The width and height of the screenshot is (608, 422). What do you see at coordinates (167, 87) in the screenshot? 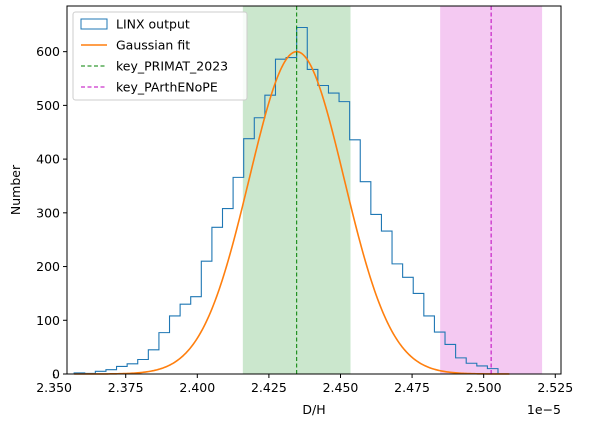
I see `legend-label: key_PArthENoPE` at bounding box center [167, 87].